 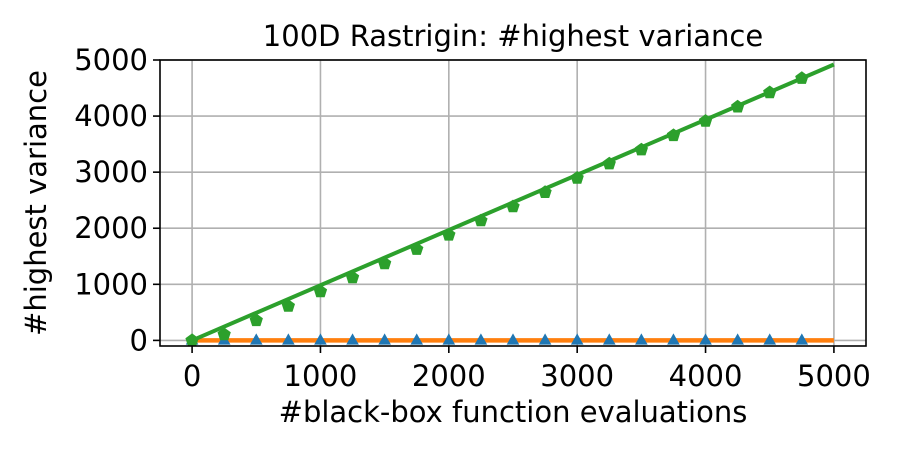 I want to click on y-tick-label: 3000, so click(x=111, y=172).